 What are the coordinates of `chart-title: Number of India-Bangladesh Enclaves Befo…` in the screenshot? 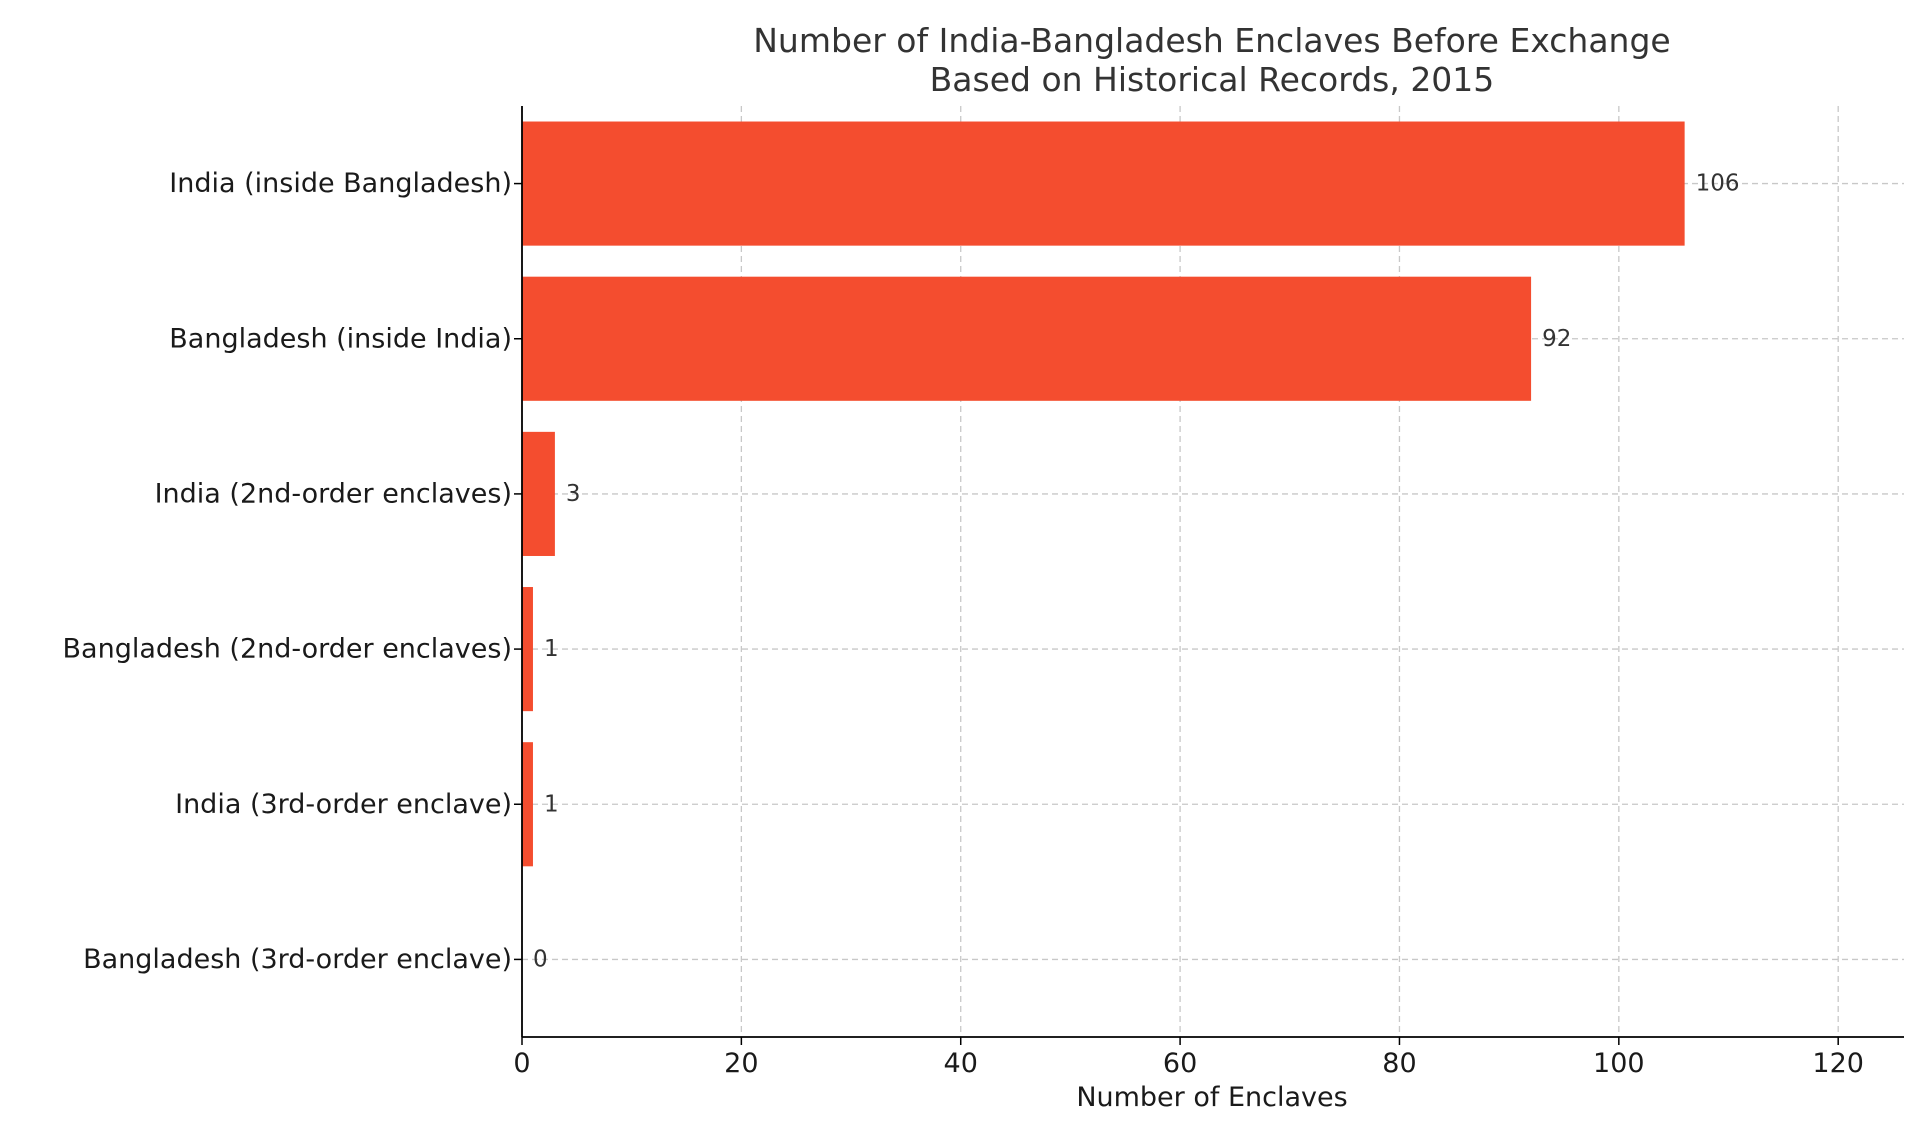 It's located at (1211, 40).